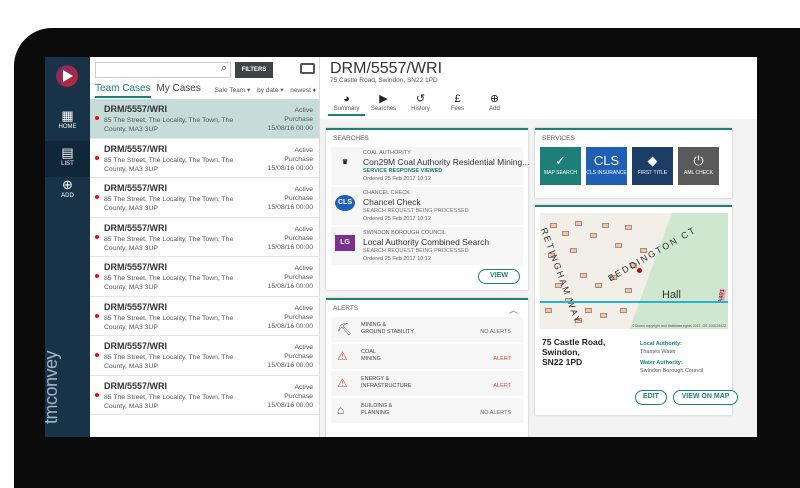 This screenshot has height=488, width=800. I want to click on tablet-view-icon, so click(307, 68).